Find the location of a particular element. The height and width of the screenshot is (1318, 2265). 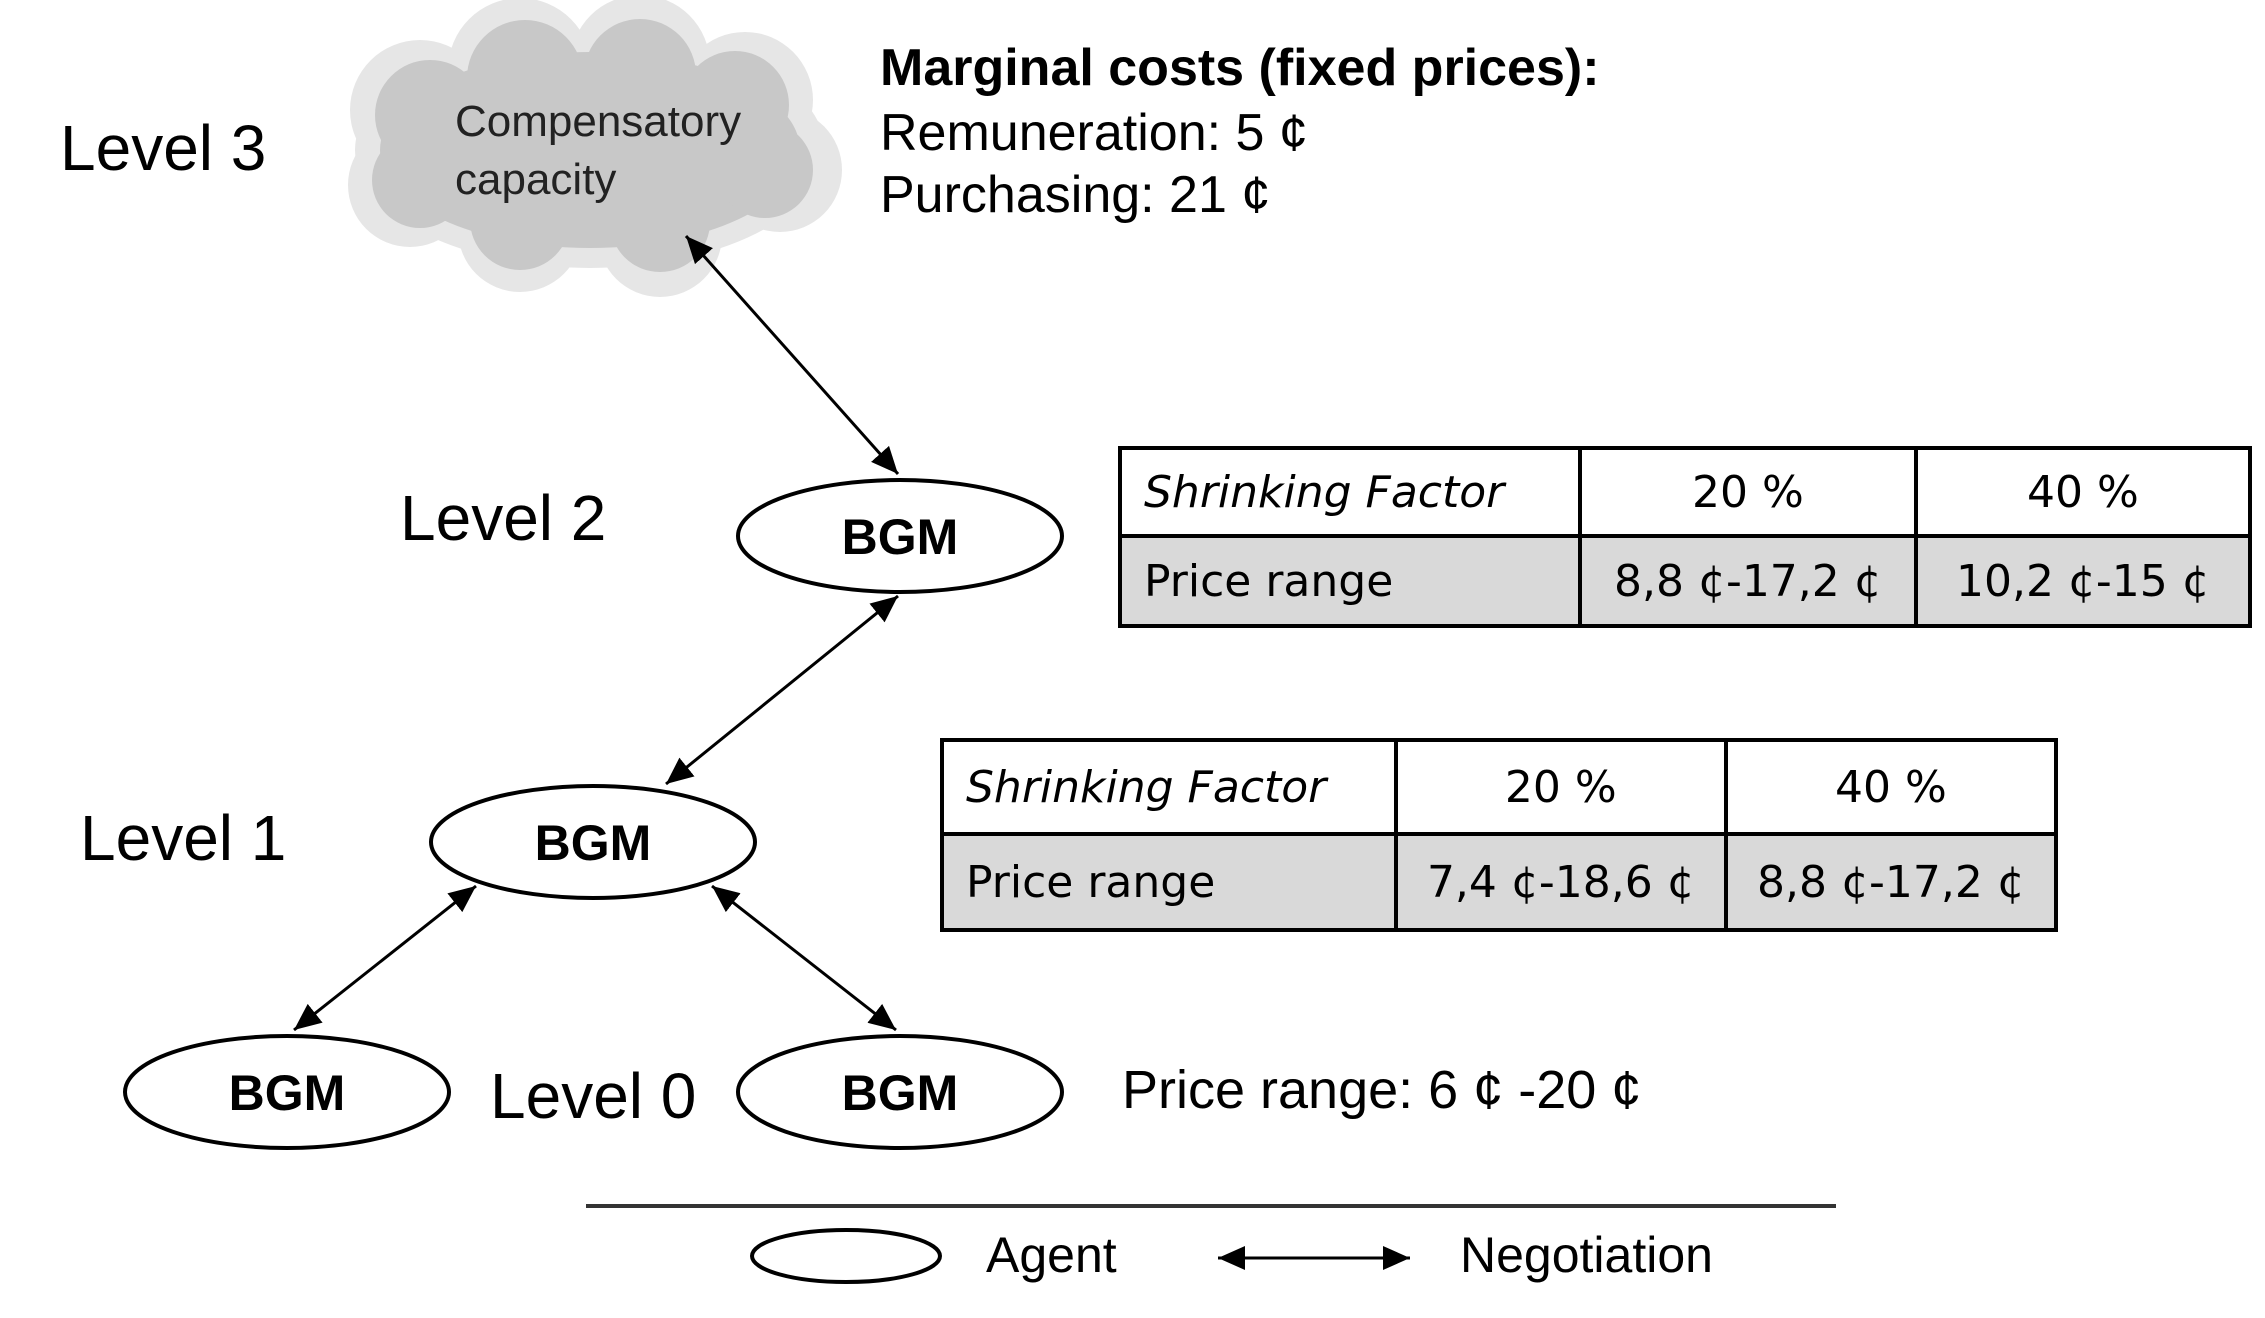

level-1-label: Level 1 is located at coordinates (183, 838).